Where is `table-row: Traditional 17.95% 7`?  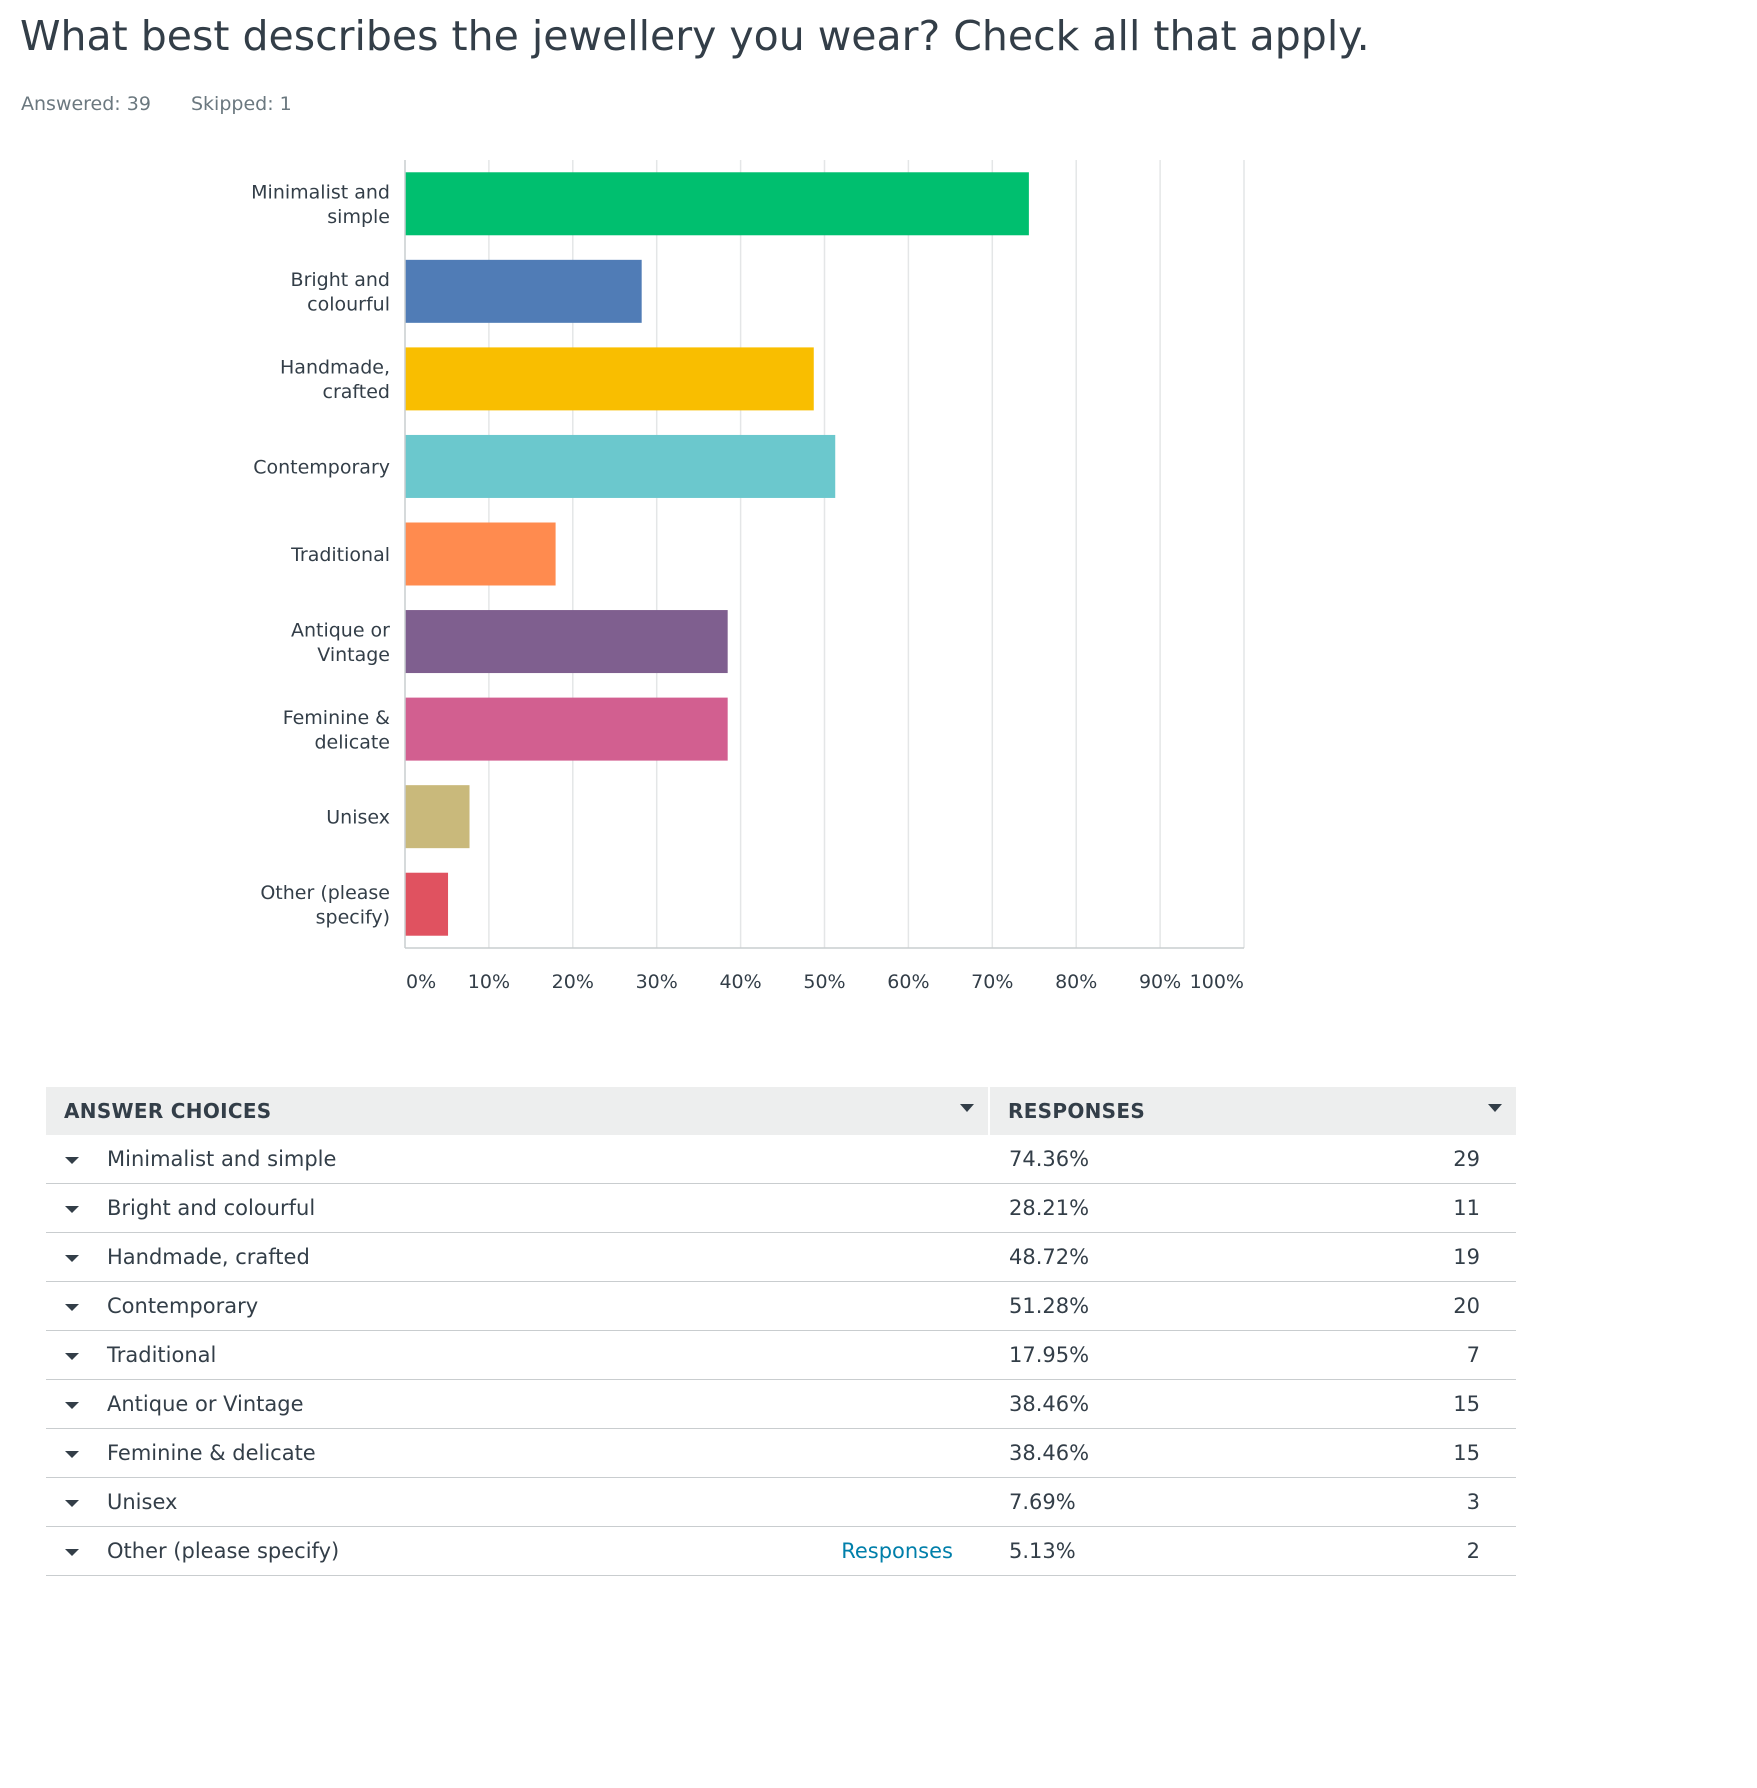
table-row: Traditional 17.95% 7 is located at coordinates (781, 1355).